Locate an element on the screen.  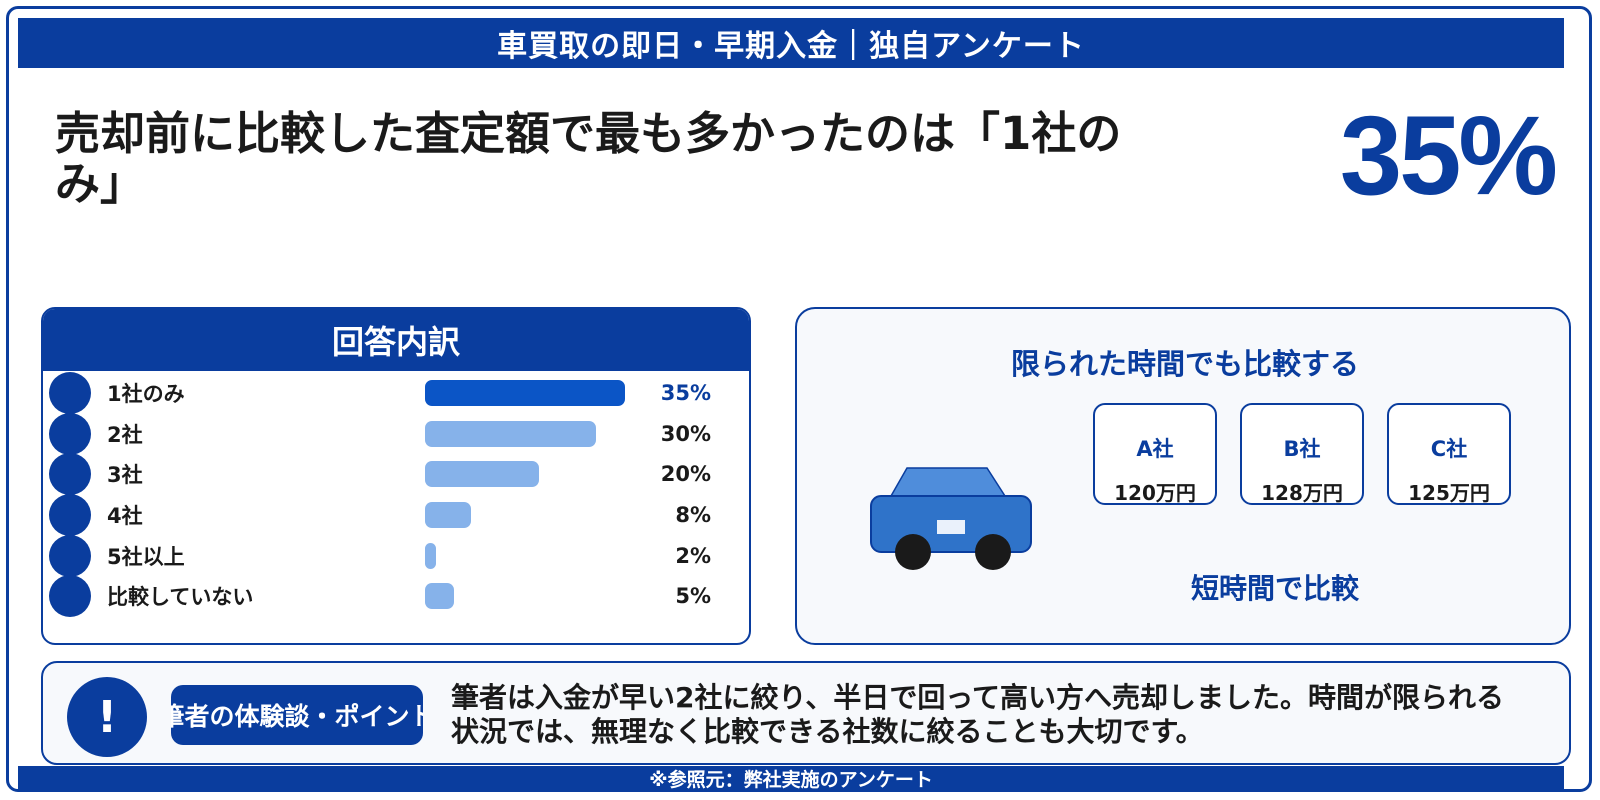
breakdown-title: 回答内訳 is located at coordinates (396, 340).